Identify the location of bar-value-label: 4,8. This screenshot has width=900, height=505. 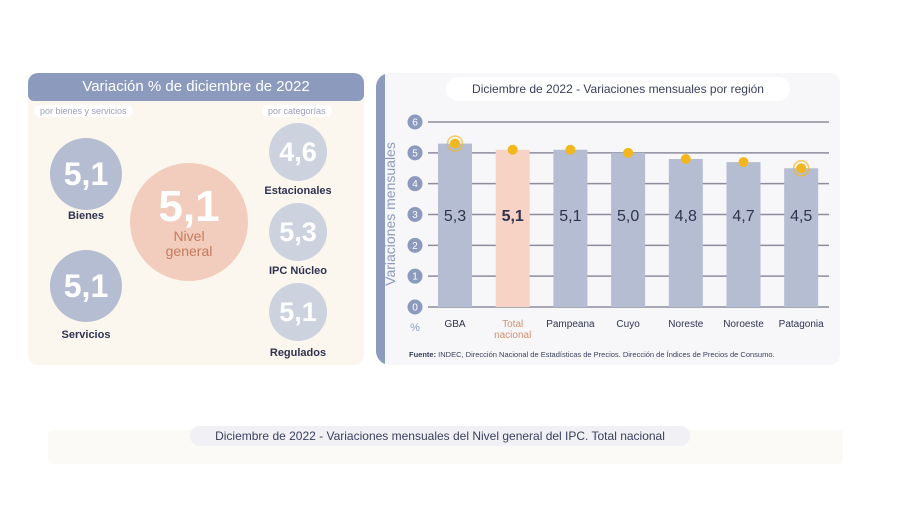
(686, 216).